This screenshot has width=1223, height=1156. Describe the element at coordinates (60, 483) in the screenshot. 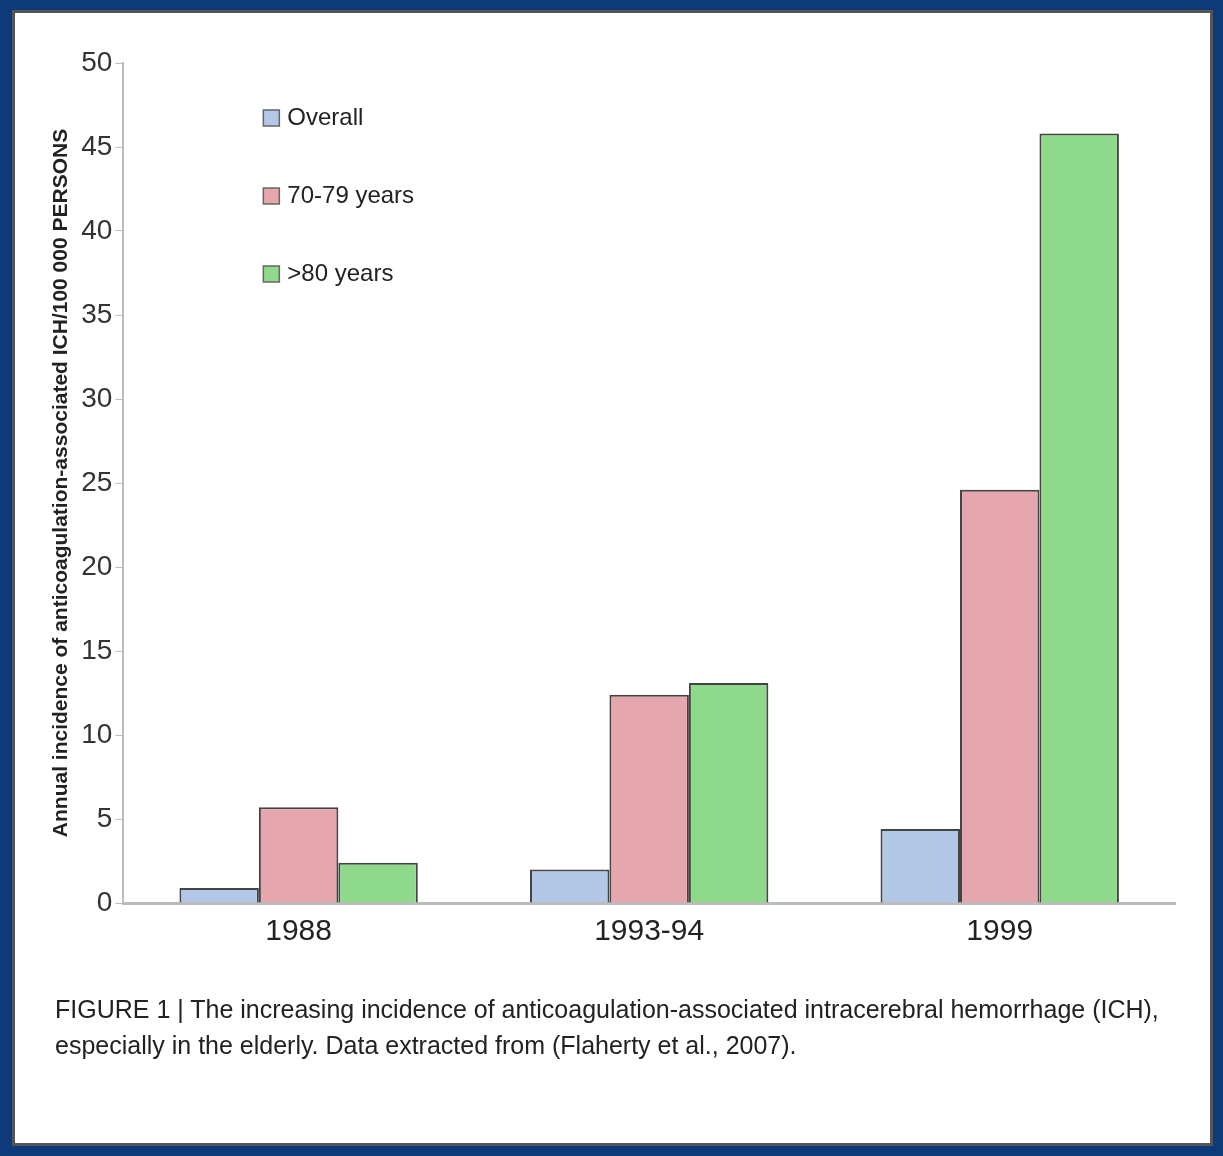

I see `y-axis-title: Annual incidence of anticoagulation-associated ICH/100 000 PERSONS` at that location.